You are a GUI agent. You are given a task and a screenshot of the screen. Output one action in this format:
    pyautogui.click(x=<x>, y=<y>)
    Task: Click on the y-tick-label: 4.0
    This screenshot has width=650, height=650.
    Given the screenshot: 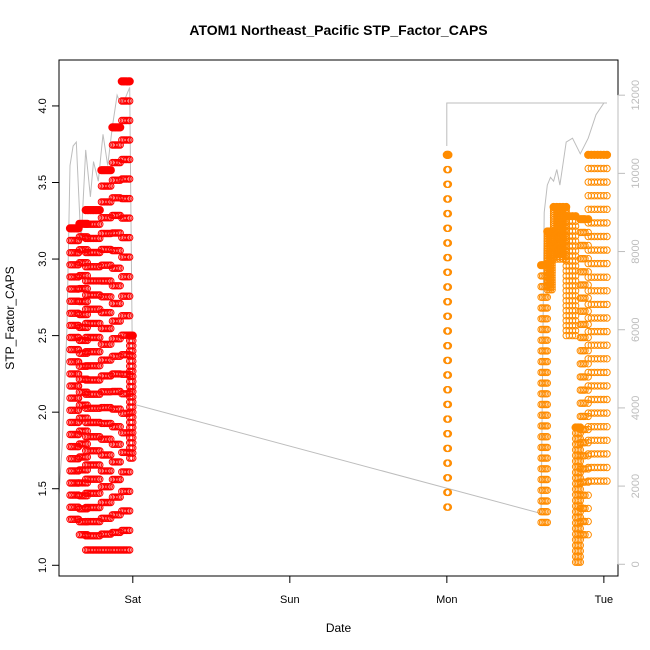 What is the action you would take?
    pyautogui.click(x=43, y=105)
    